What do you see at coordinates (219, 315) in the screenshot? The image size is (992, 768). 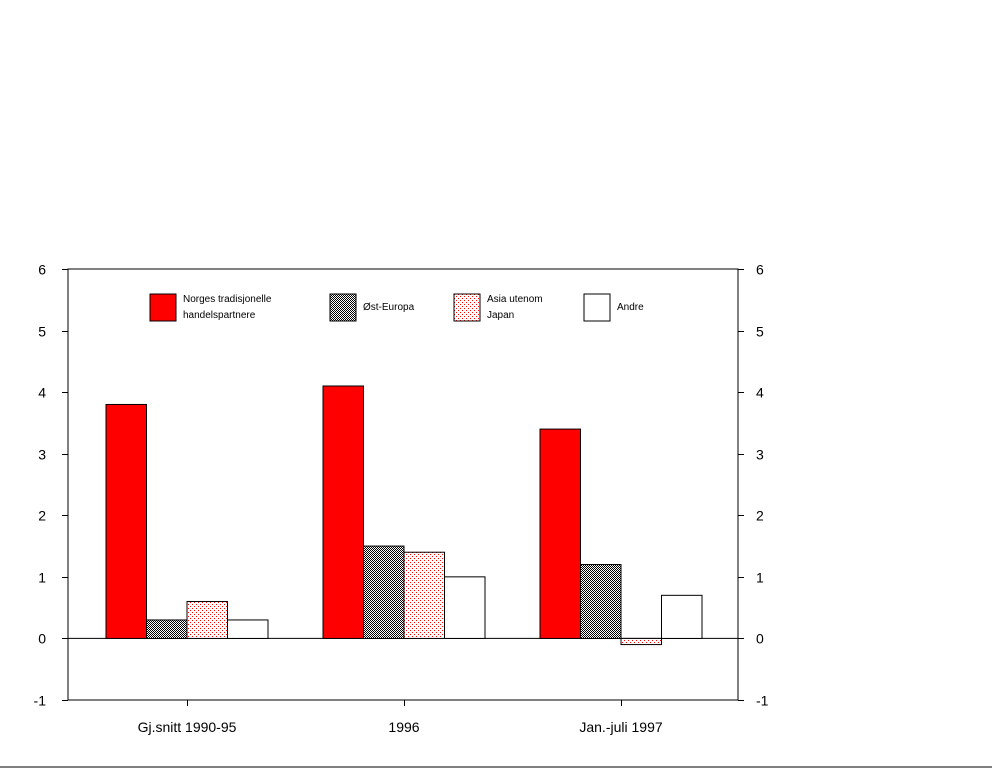 I see `legend-label: handelspartnere` at bounding box center [219, 315].